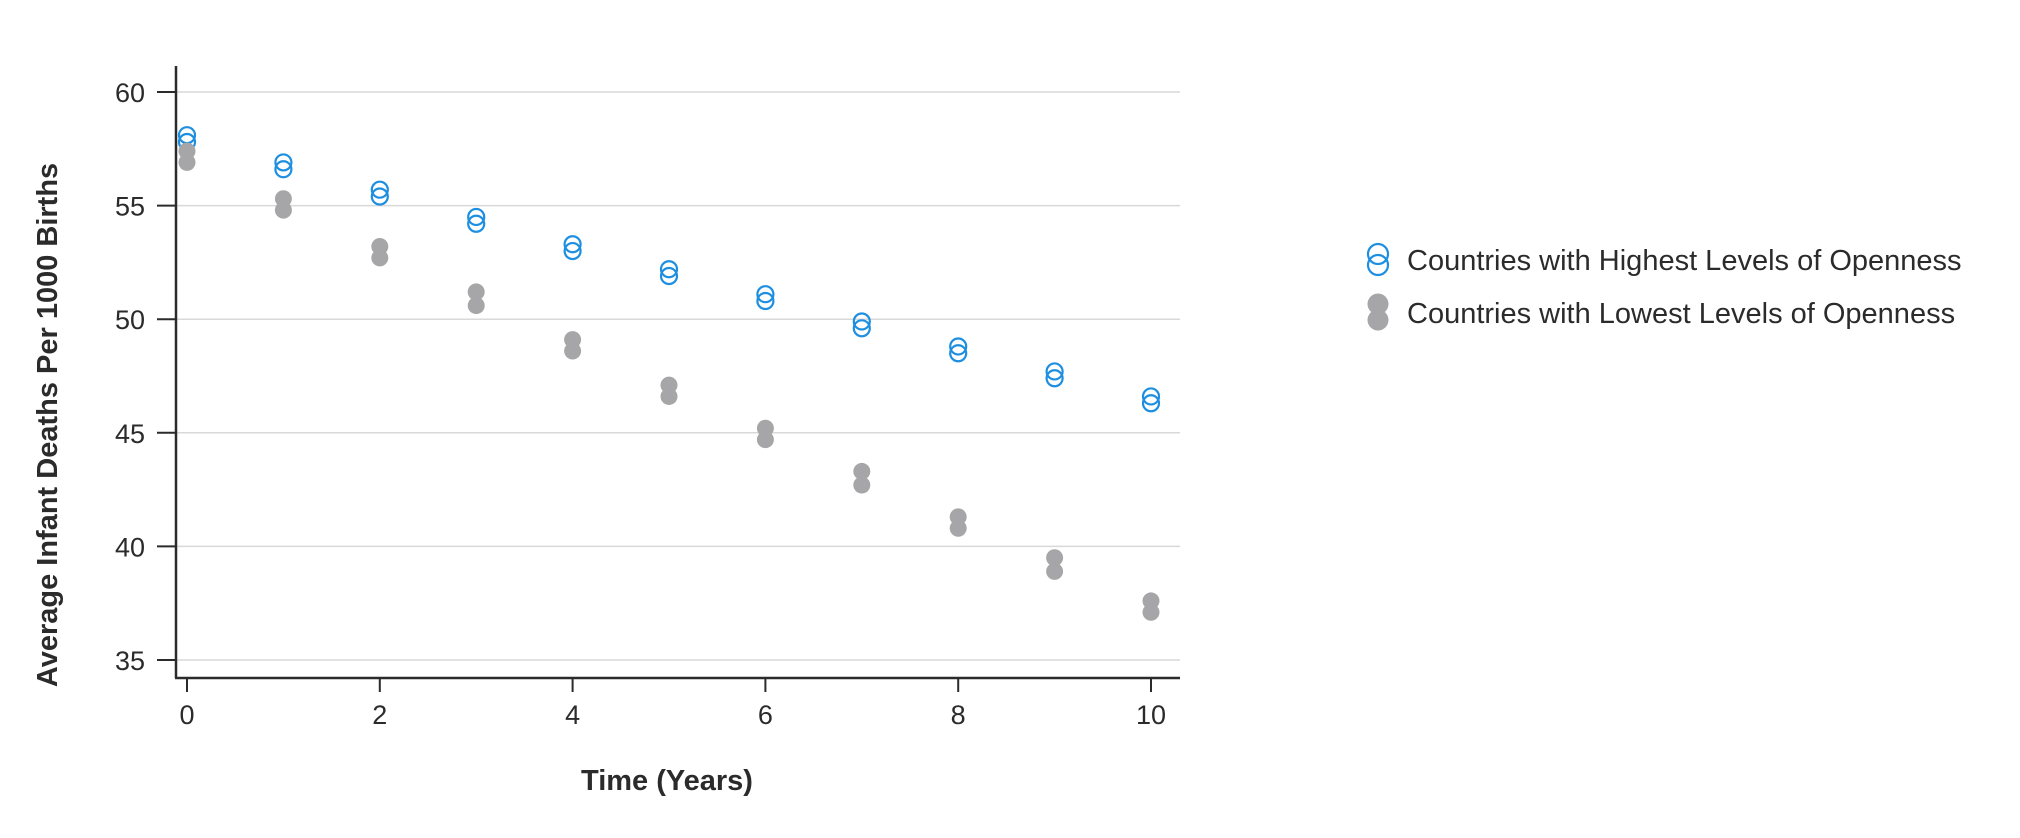 Image resolution: width=2020 pixels, height=838 pixels. I want to click on x-tick-label-8: 8, so click(958, 715).